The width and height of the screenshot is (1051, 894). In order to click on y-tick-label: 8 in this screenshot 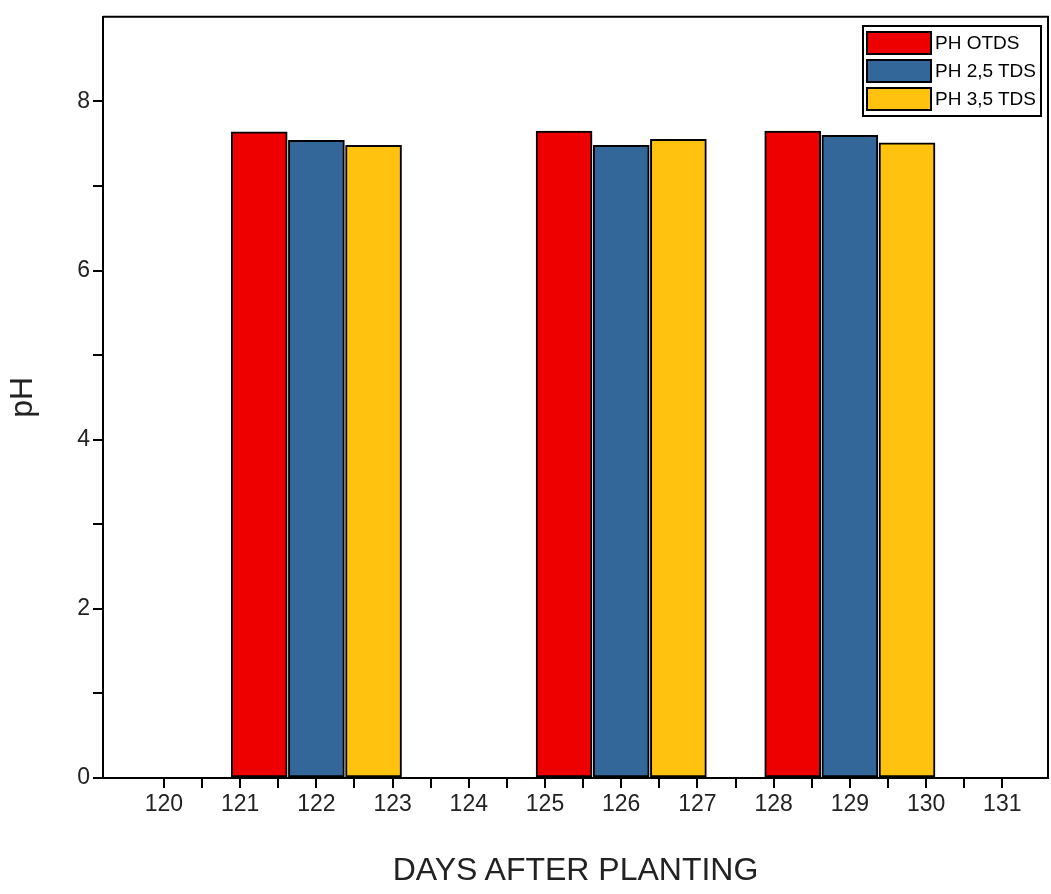, I will do `click(83, 99)`.